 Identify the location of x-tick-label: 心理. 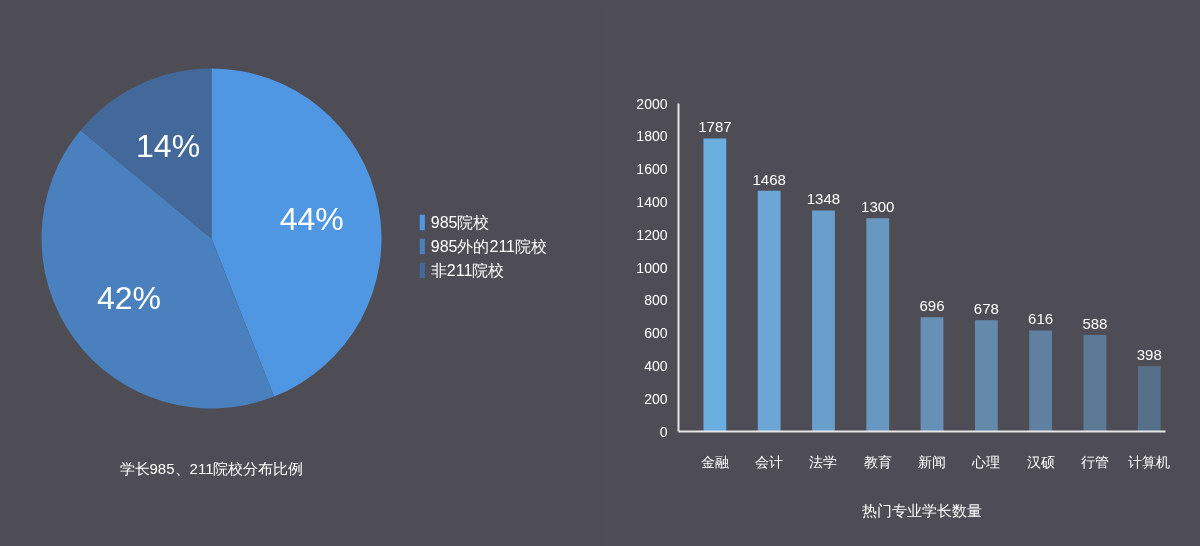
(986, 461).